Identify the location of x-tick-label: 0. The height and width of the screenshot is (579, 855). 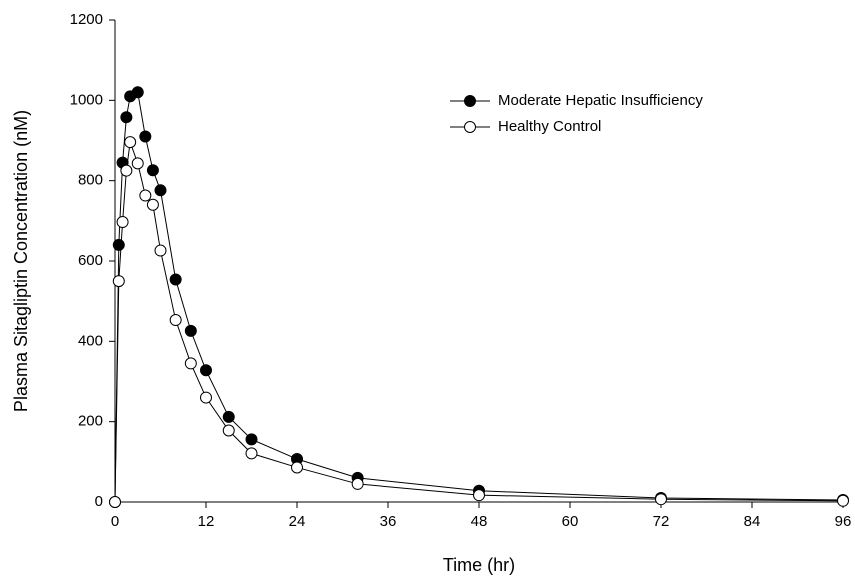
(115, 521).